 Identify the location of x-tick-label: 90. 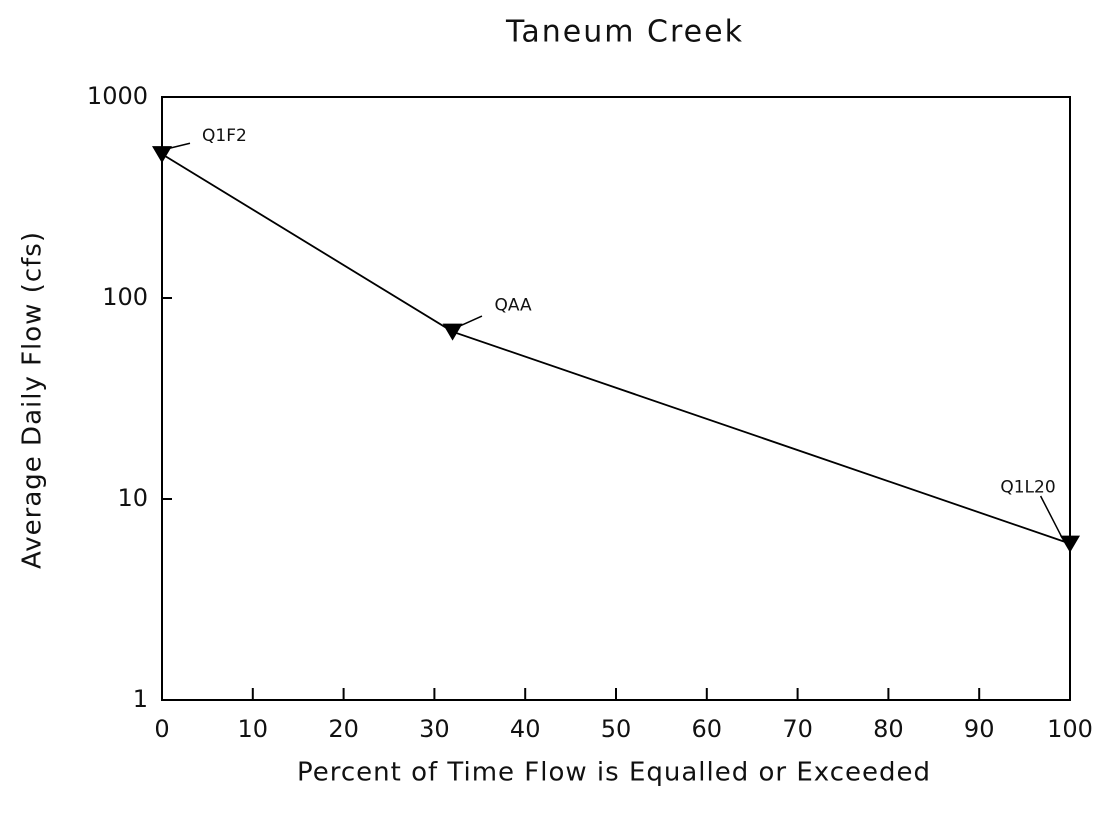
(979, 729).